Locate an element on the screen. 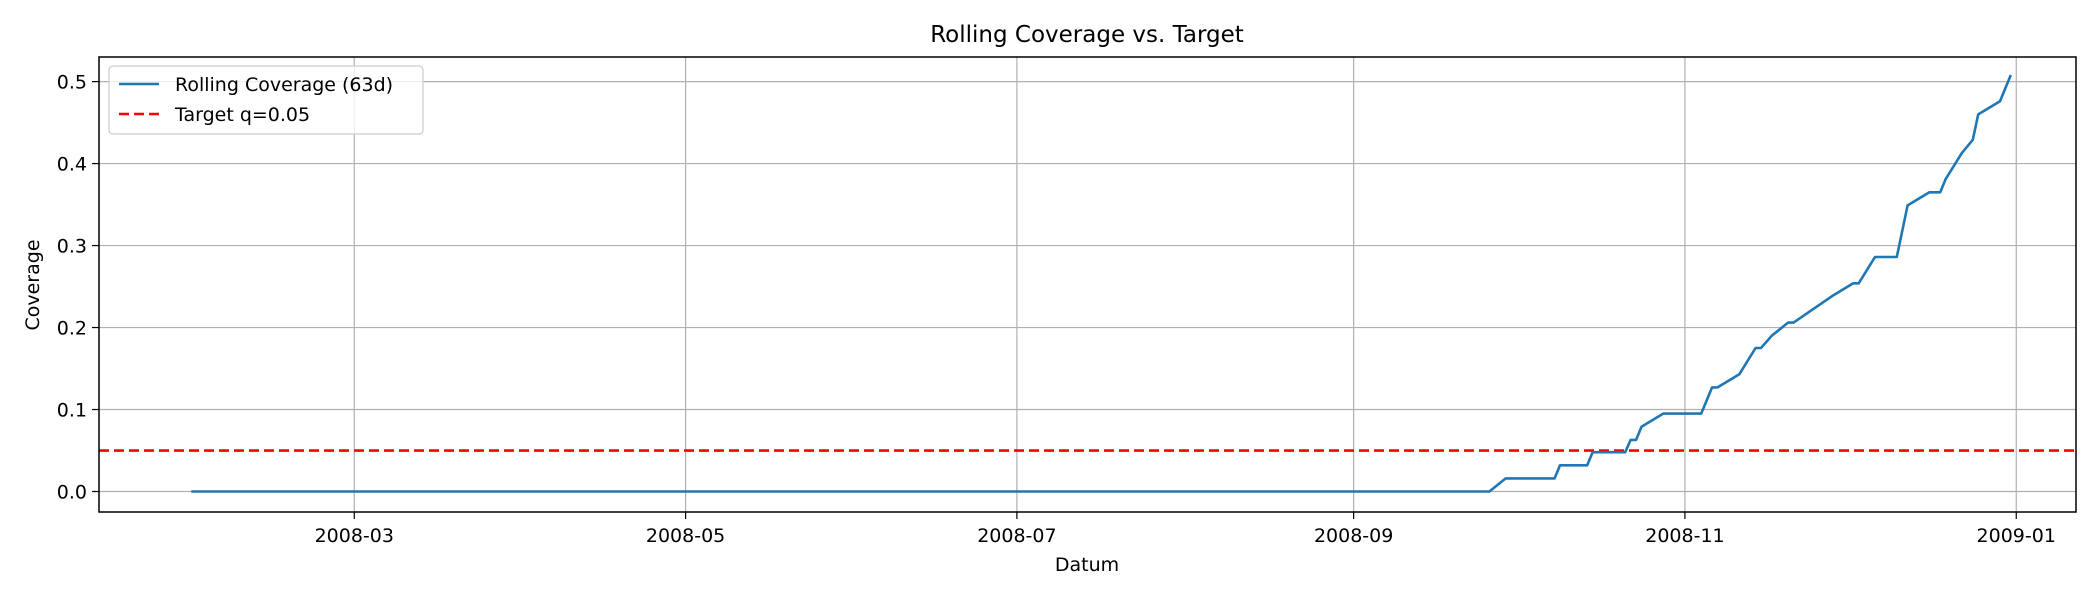 This screenshot has height=600, width=2100. y-axis-label: Coverage is located at coordinates (33, 284).